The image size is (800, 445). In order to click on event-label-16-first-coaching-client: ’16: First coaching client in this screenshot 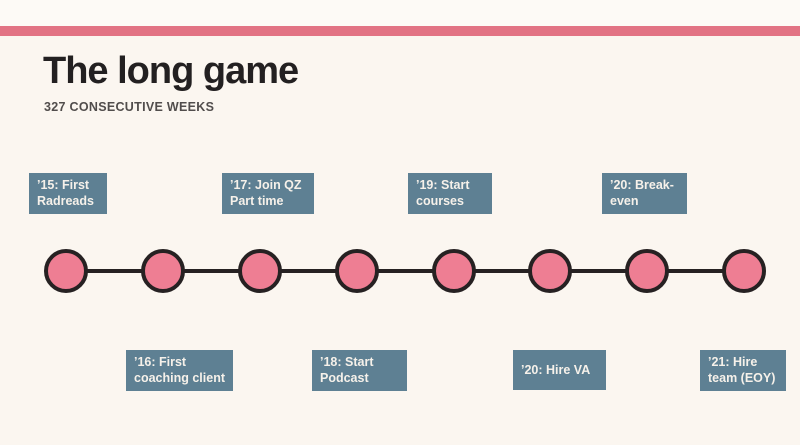, I will do `click(179, 370)`.